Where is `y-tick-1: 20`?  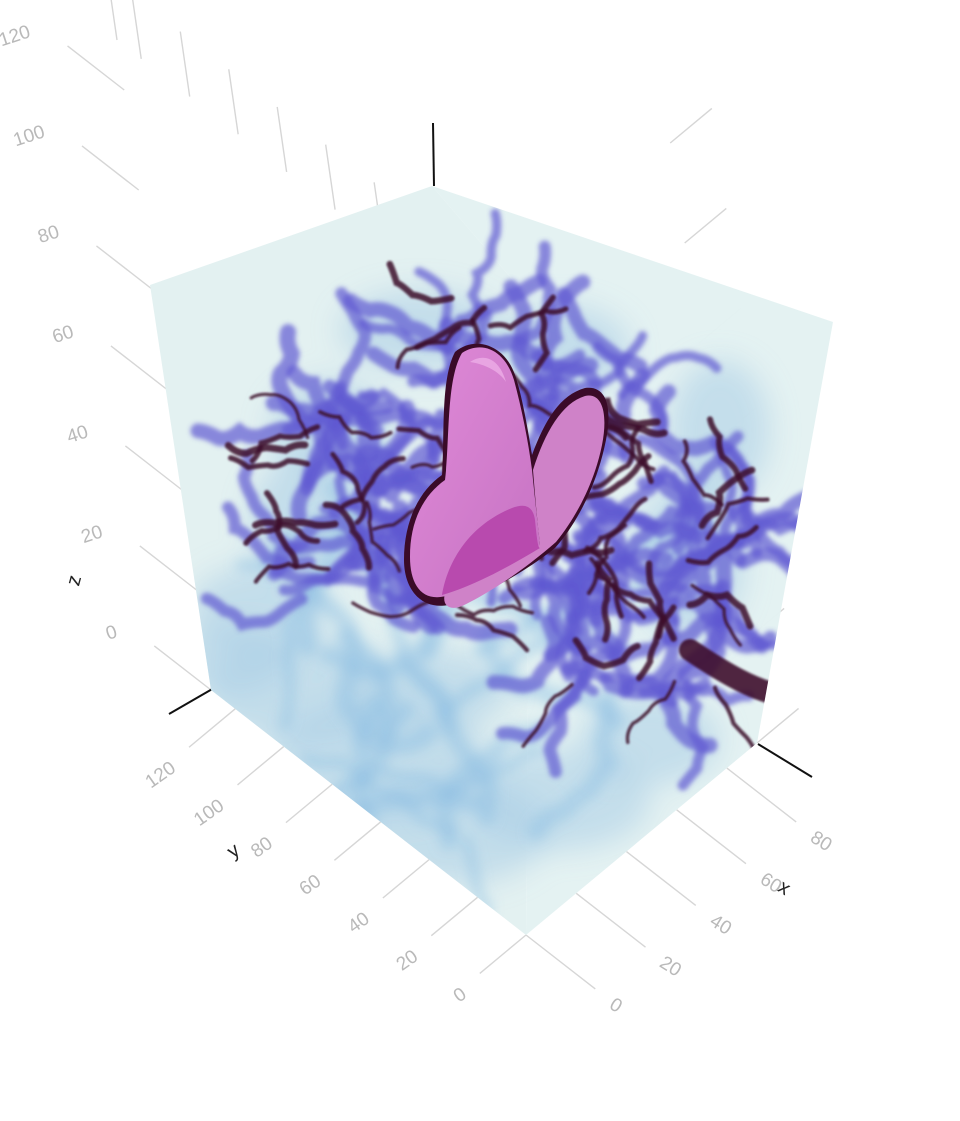
y-tick-1: 20 is located at coordinates (407, 960).